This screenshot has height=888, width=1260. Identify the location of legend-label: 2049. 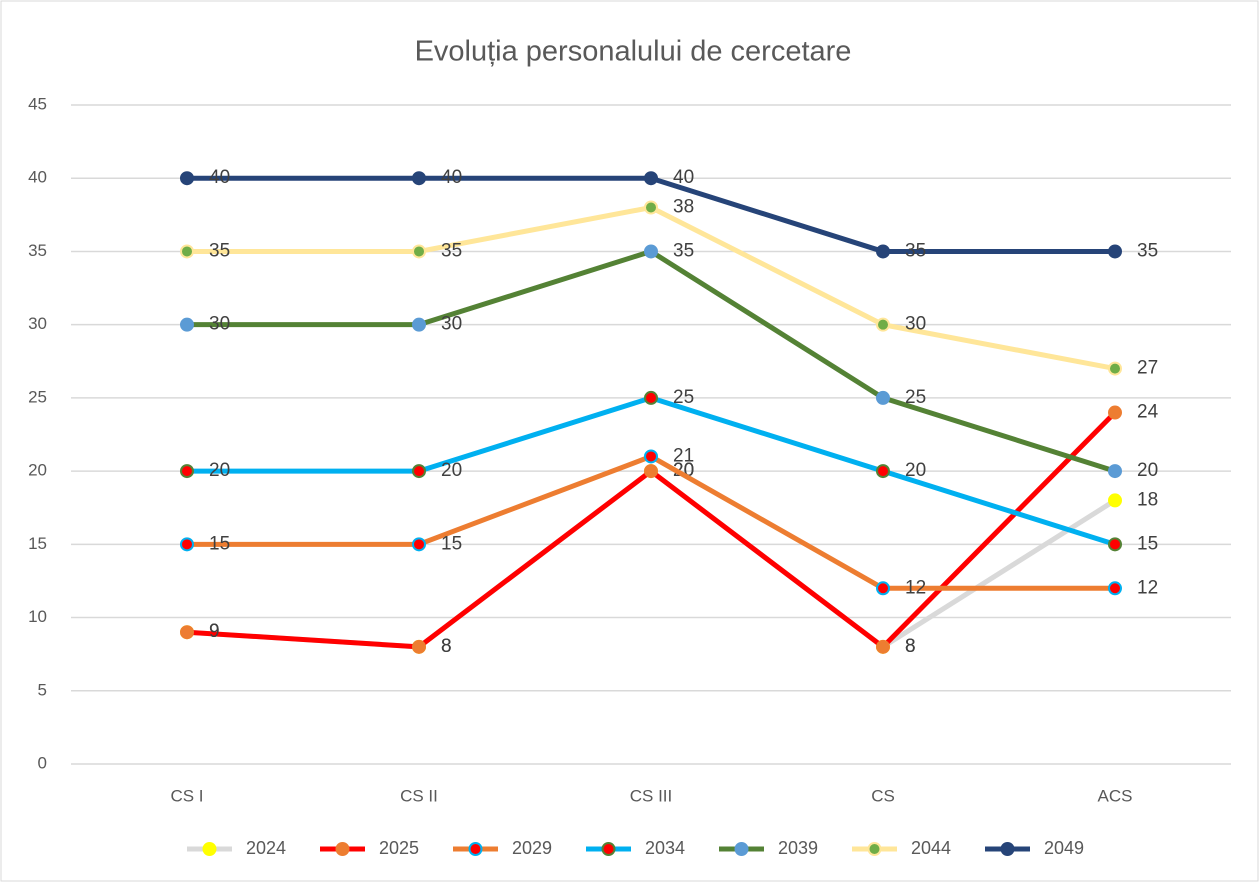
(1064, 848).